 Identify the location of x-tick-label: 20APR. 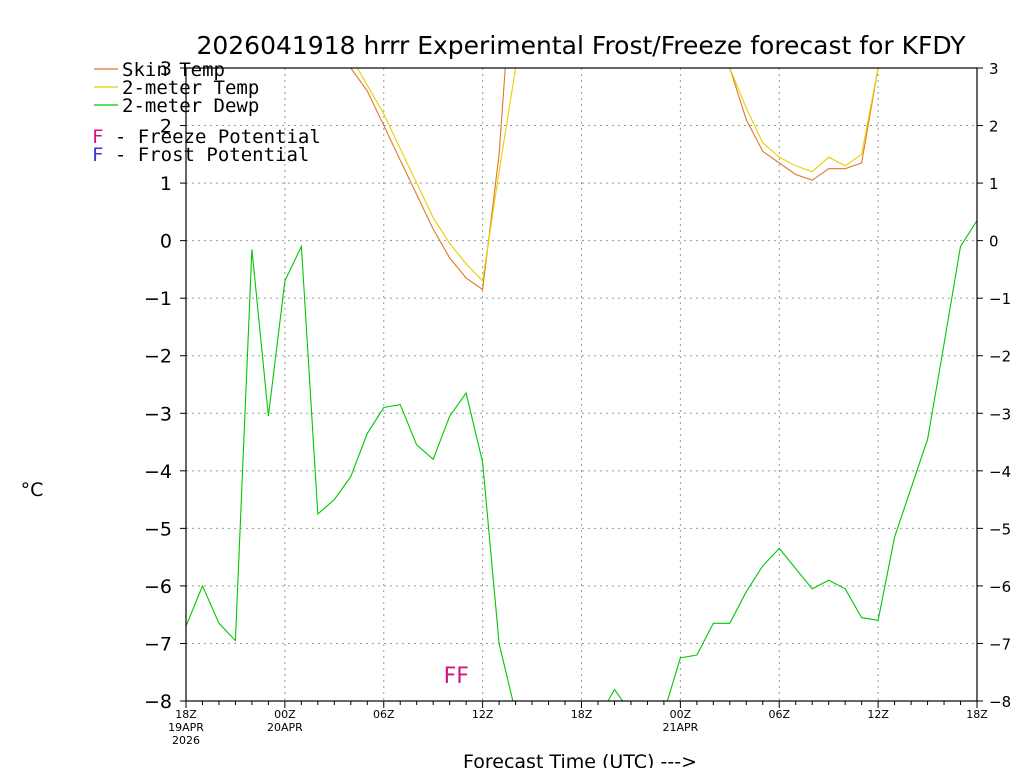
(285, 727).